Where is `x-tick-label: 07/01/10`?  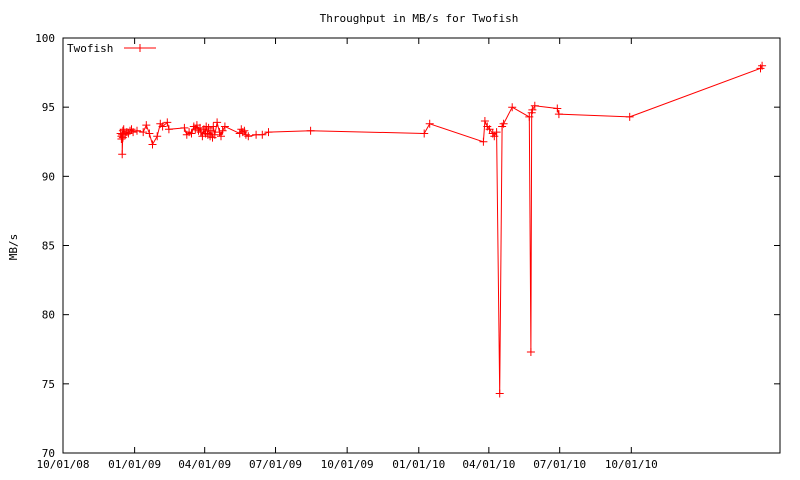 x-tick-label: 07/01/10 is located at coordinates (559, 464).